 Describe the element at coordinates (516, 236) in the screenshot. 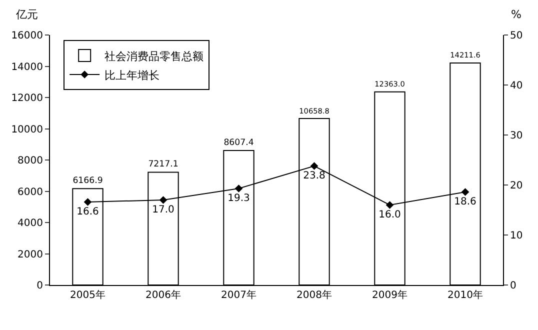

I see `y2-tick-label: 10` at that location.